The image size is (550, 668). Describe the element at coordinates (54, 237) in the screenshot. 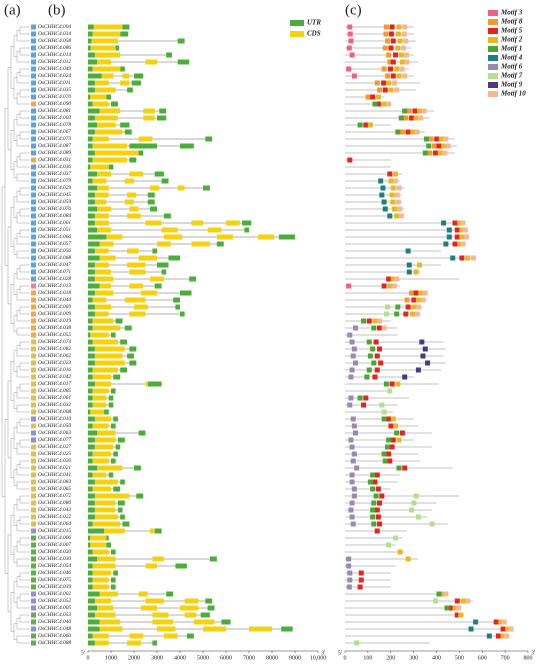

I see `gene-label: OsCHHC4.066` at that location.